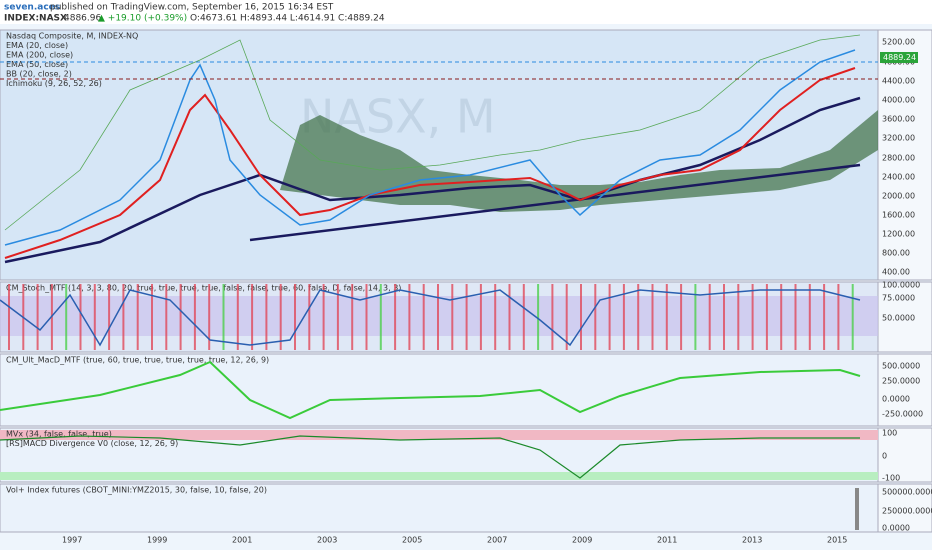 This screenshot has height=554, width=932. Describe the element at coordinates (898, 42) in the screenshot. I see `axis-label: 5200.00` at that location.